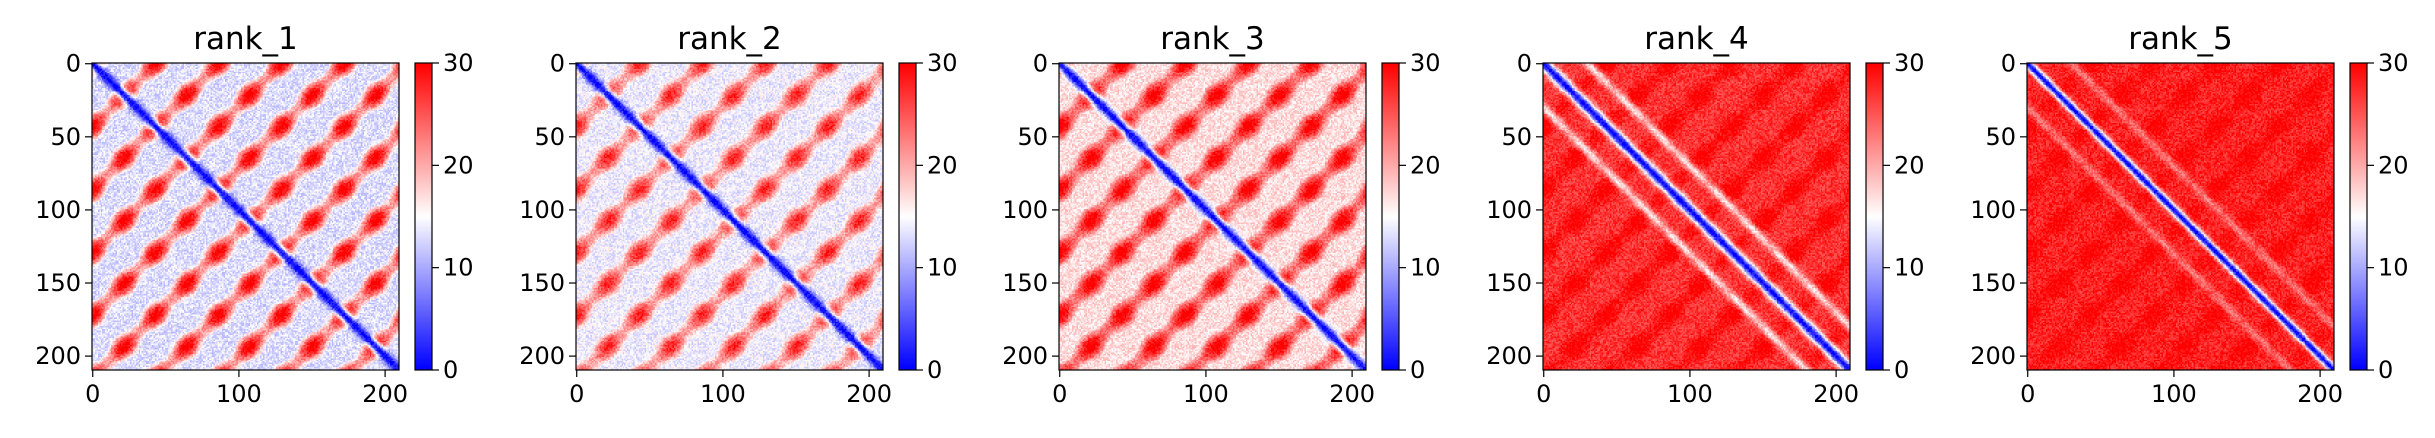 The width and height of the screenshot is (2435, 438). Describe the element at coordinates (245, 39) in the screenshot. I see `chart-title: rank_1` at that location.